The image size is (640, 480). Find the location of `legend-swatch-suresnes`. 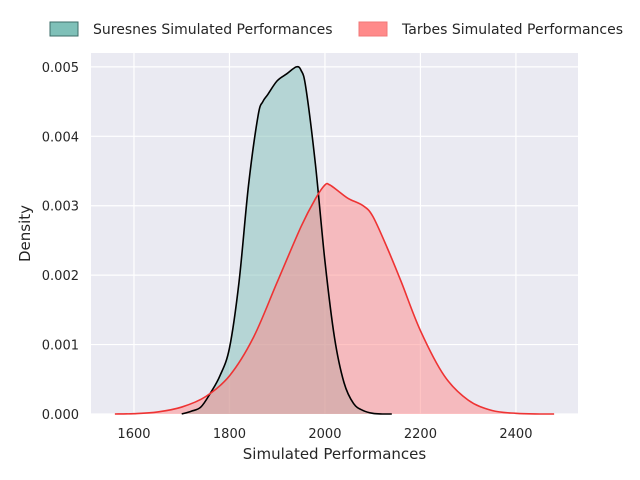

legend-swatch-suresnes is located at coordinates (64, 29).